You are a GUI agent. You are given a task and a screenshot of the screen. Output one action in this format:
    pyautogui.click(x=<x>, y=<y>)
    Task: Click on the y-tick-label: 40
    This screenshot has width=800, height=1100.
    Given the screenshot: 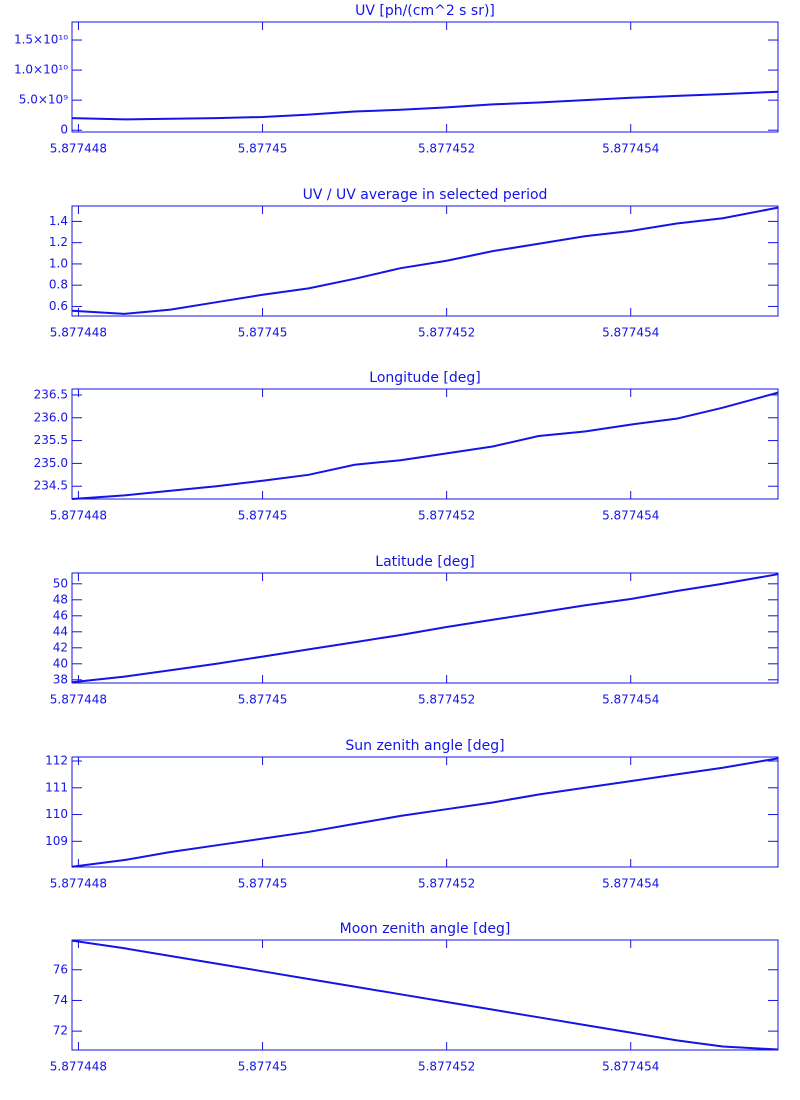 What is the action you would take?
    pyautogui.click(x=60, y=663)
    